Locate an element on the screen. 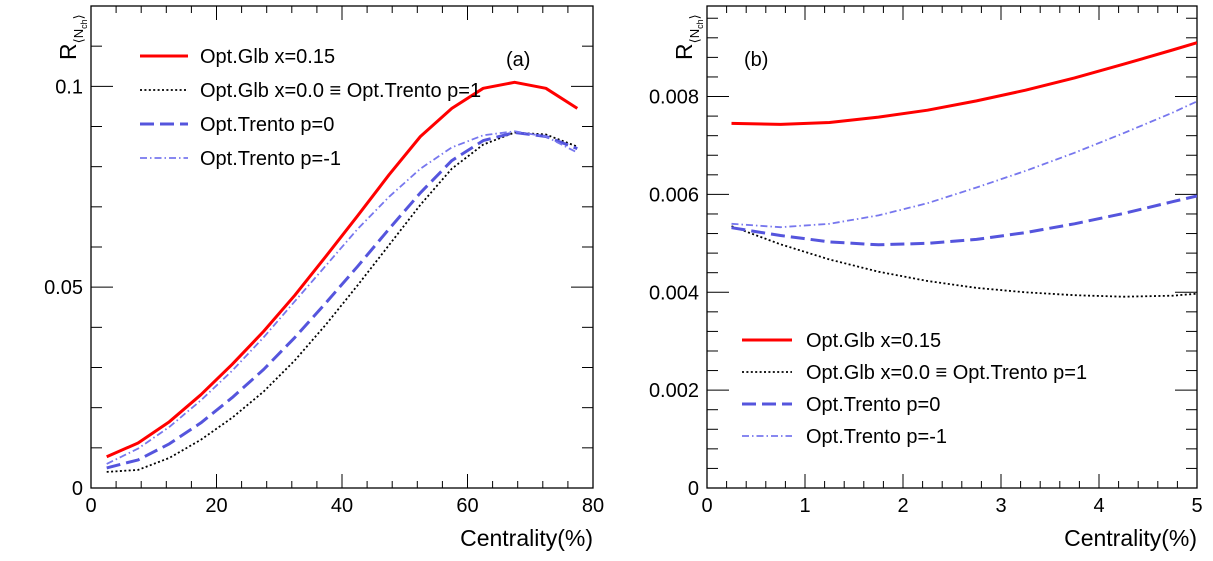  x-tick-label: 80 is located at coordinates (593, 506).